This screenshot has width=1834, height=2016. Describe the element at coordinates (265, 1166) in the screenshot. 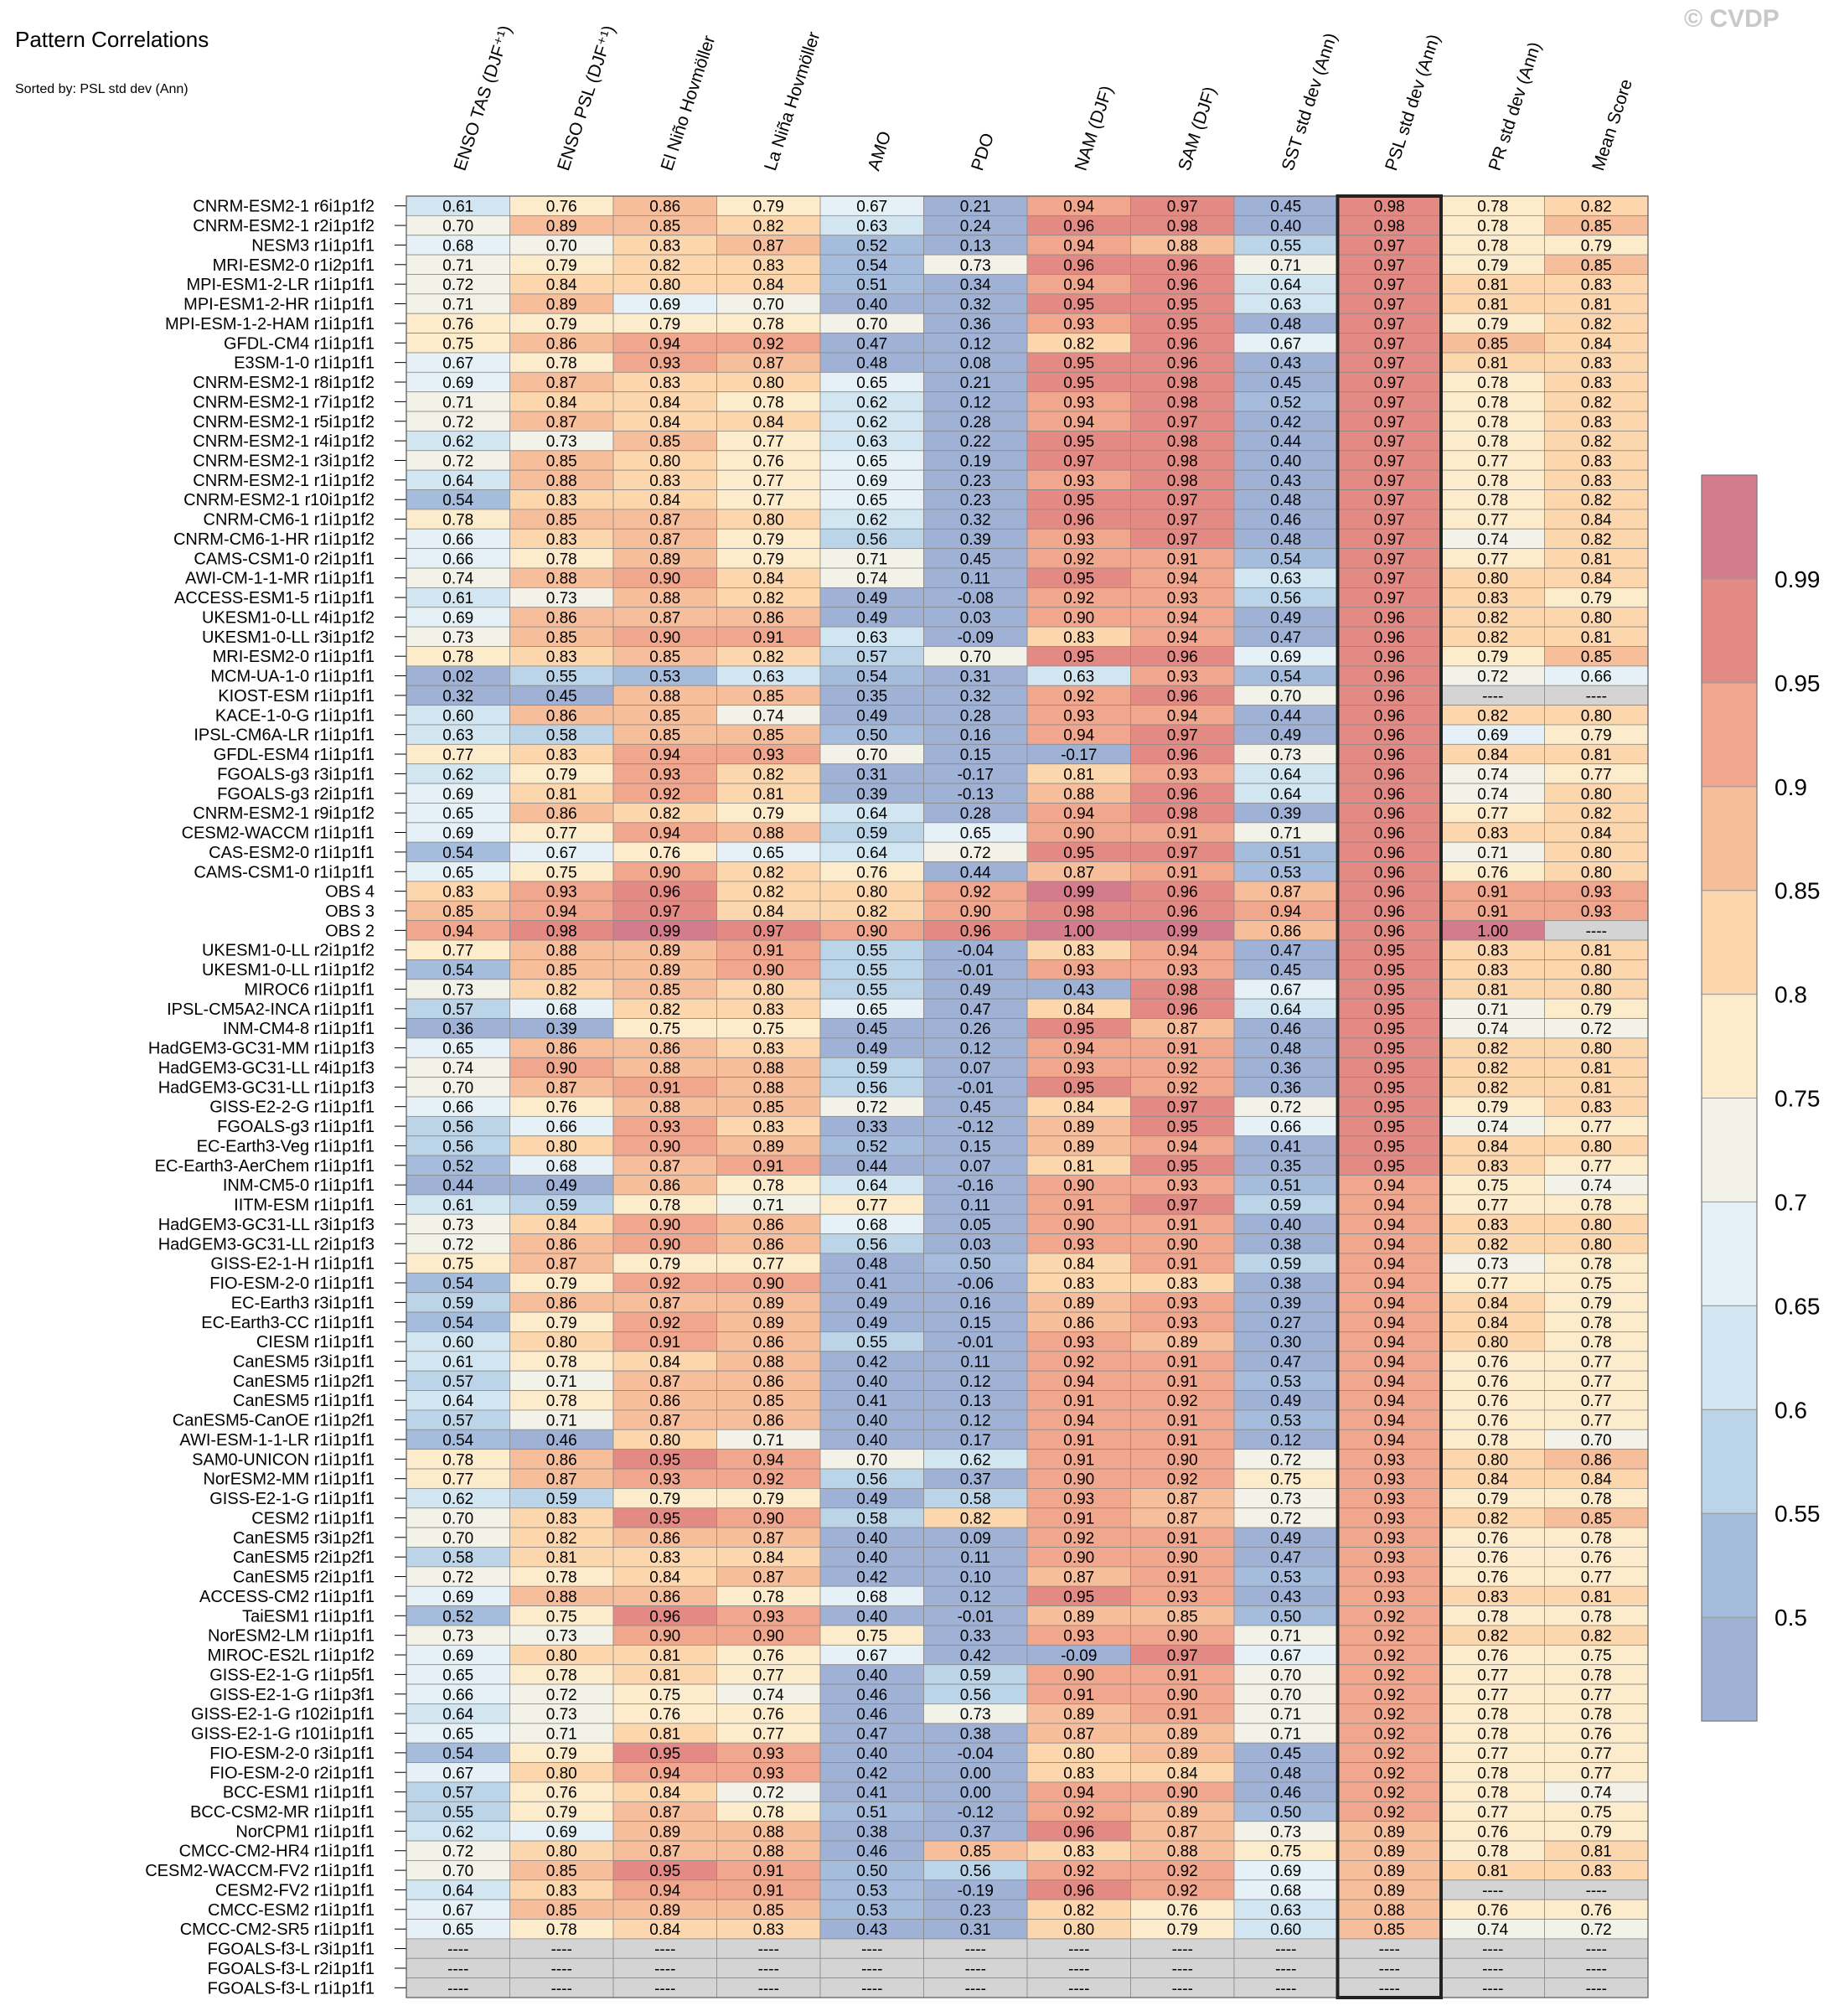

I see `row-label: EC-Earth3-AerChem r1i1p1f1` at that location.